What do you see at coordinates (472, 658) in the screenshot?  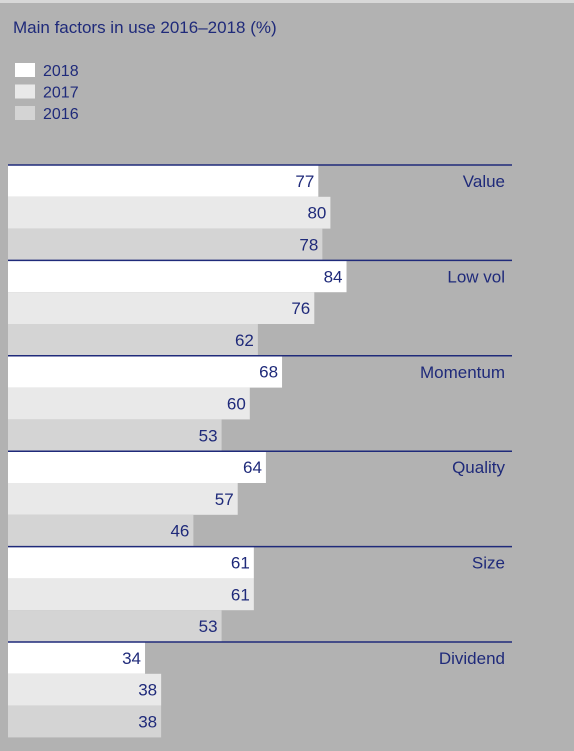 I see `category-label-dividend: Dividend` at bounding box center [472, 658].